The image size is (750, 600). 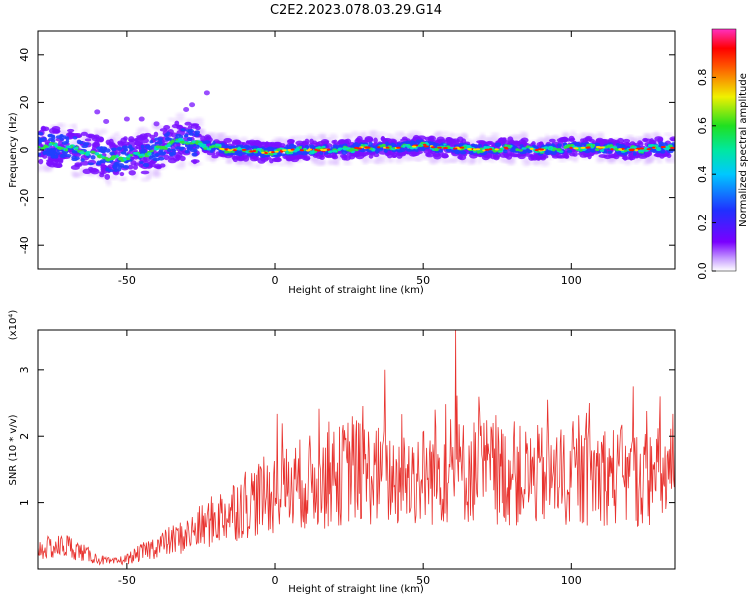 What do you see at coordinates (24, 502) in the screenshot?
I see `snr-y-tick-label: 1` at bounding box center [24, 502].